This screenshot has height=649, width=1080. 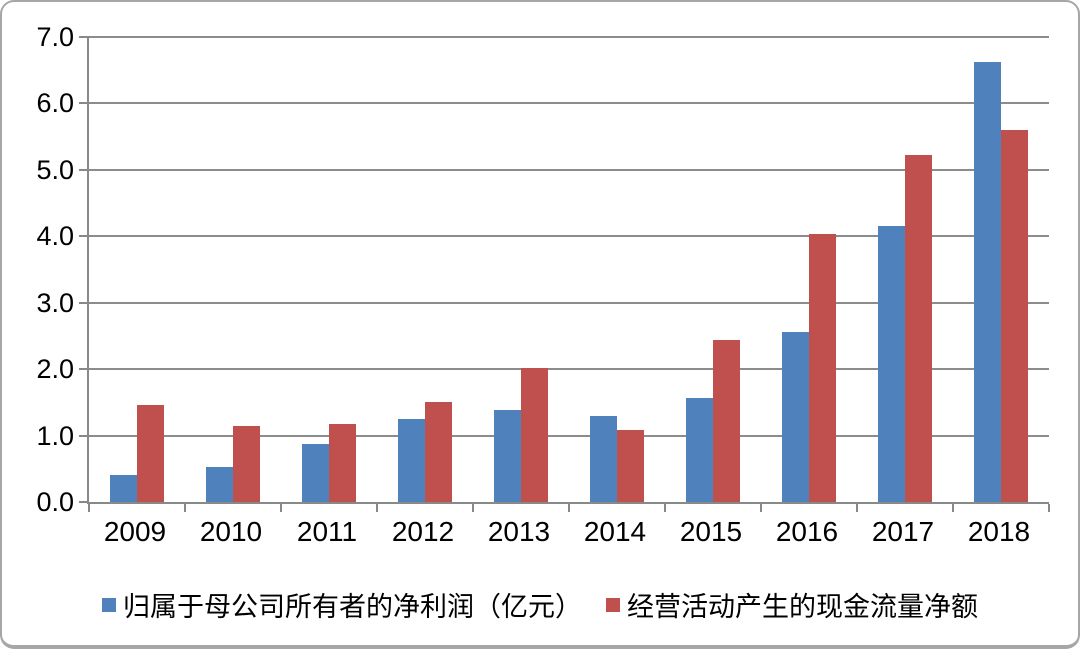 I want to click on y-axis-tick-label: 6.0, so click(x=55, y=103).